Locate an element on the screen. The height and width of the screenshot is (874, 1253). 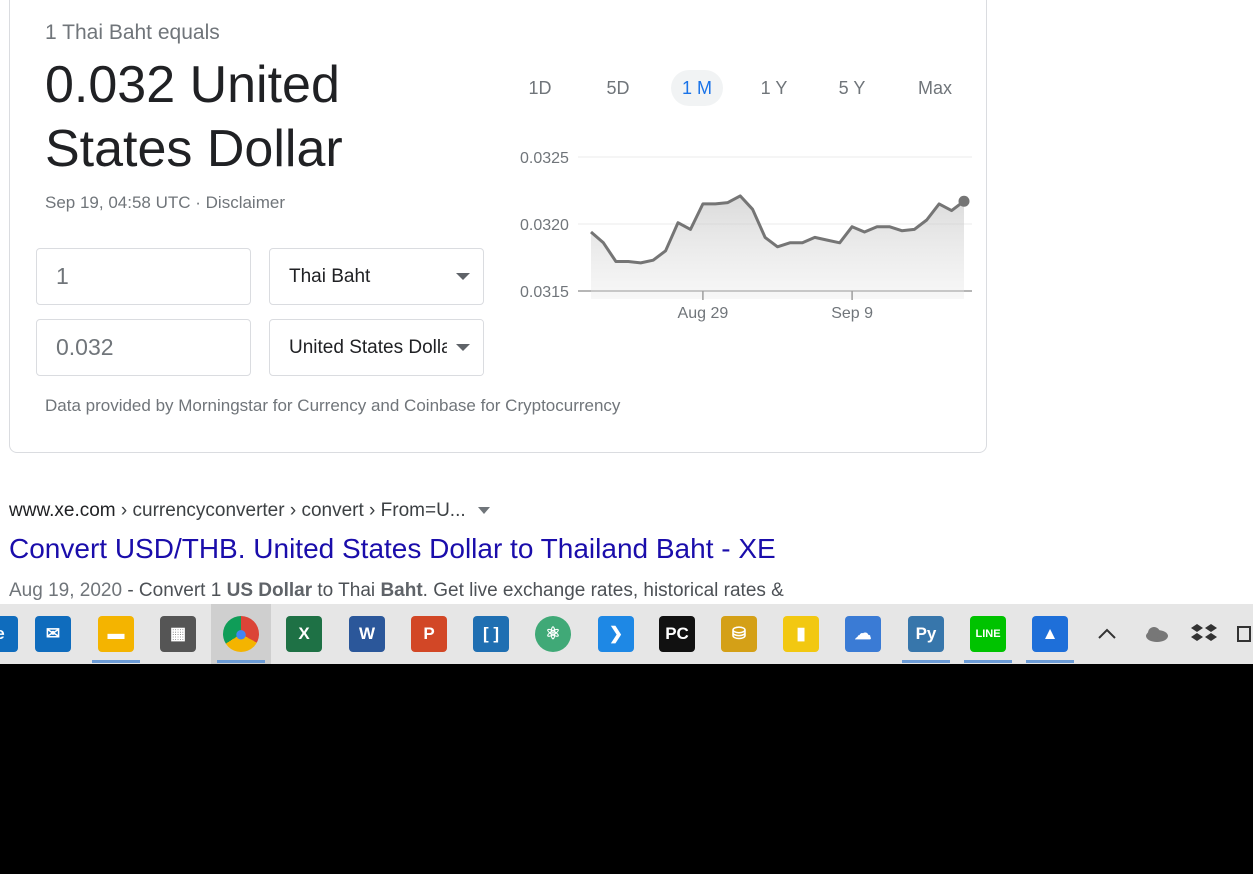
snippet-text: to Thai is located at coordinates (346, 590).